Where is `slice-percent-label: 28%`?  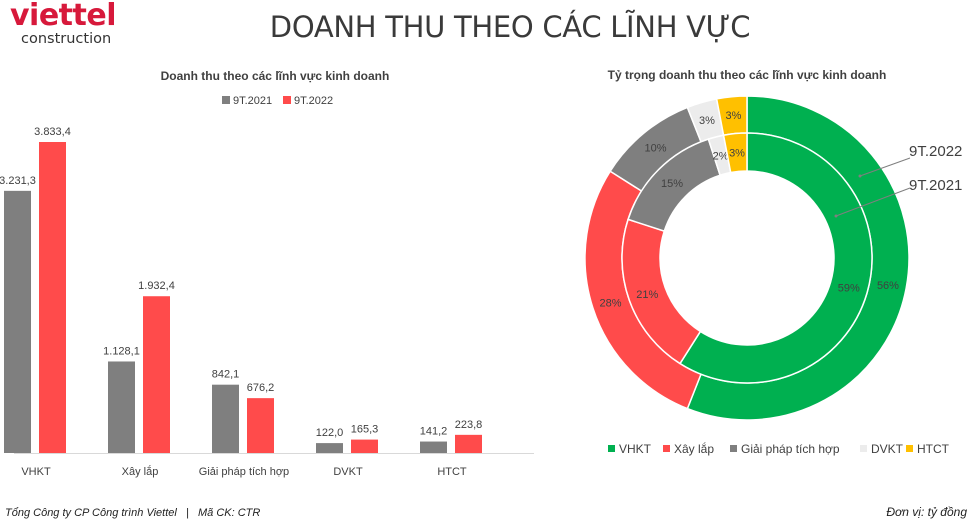 slice-percent-label: 28% is located at coordinates (611, 303).